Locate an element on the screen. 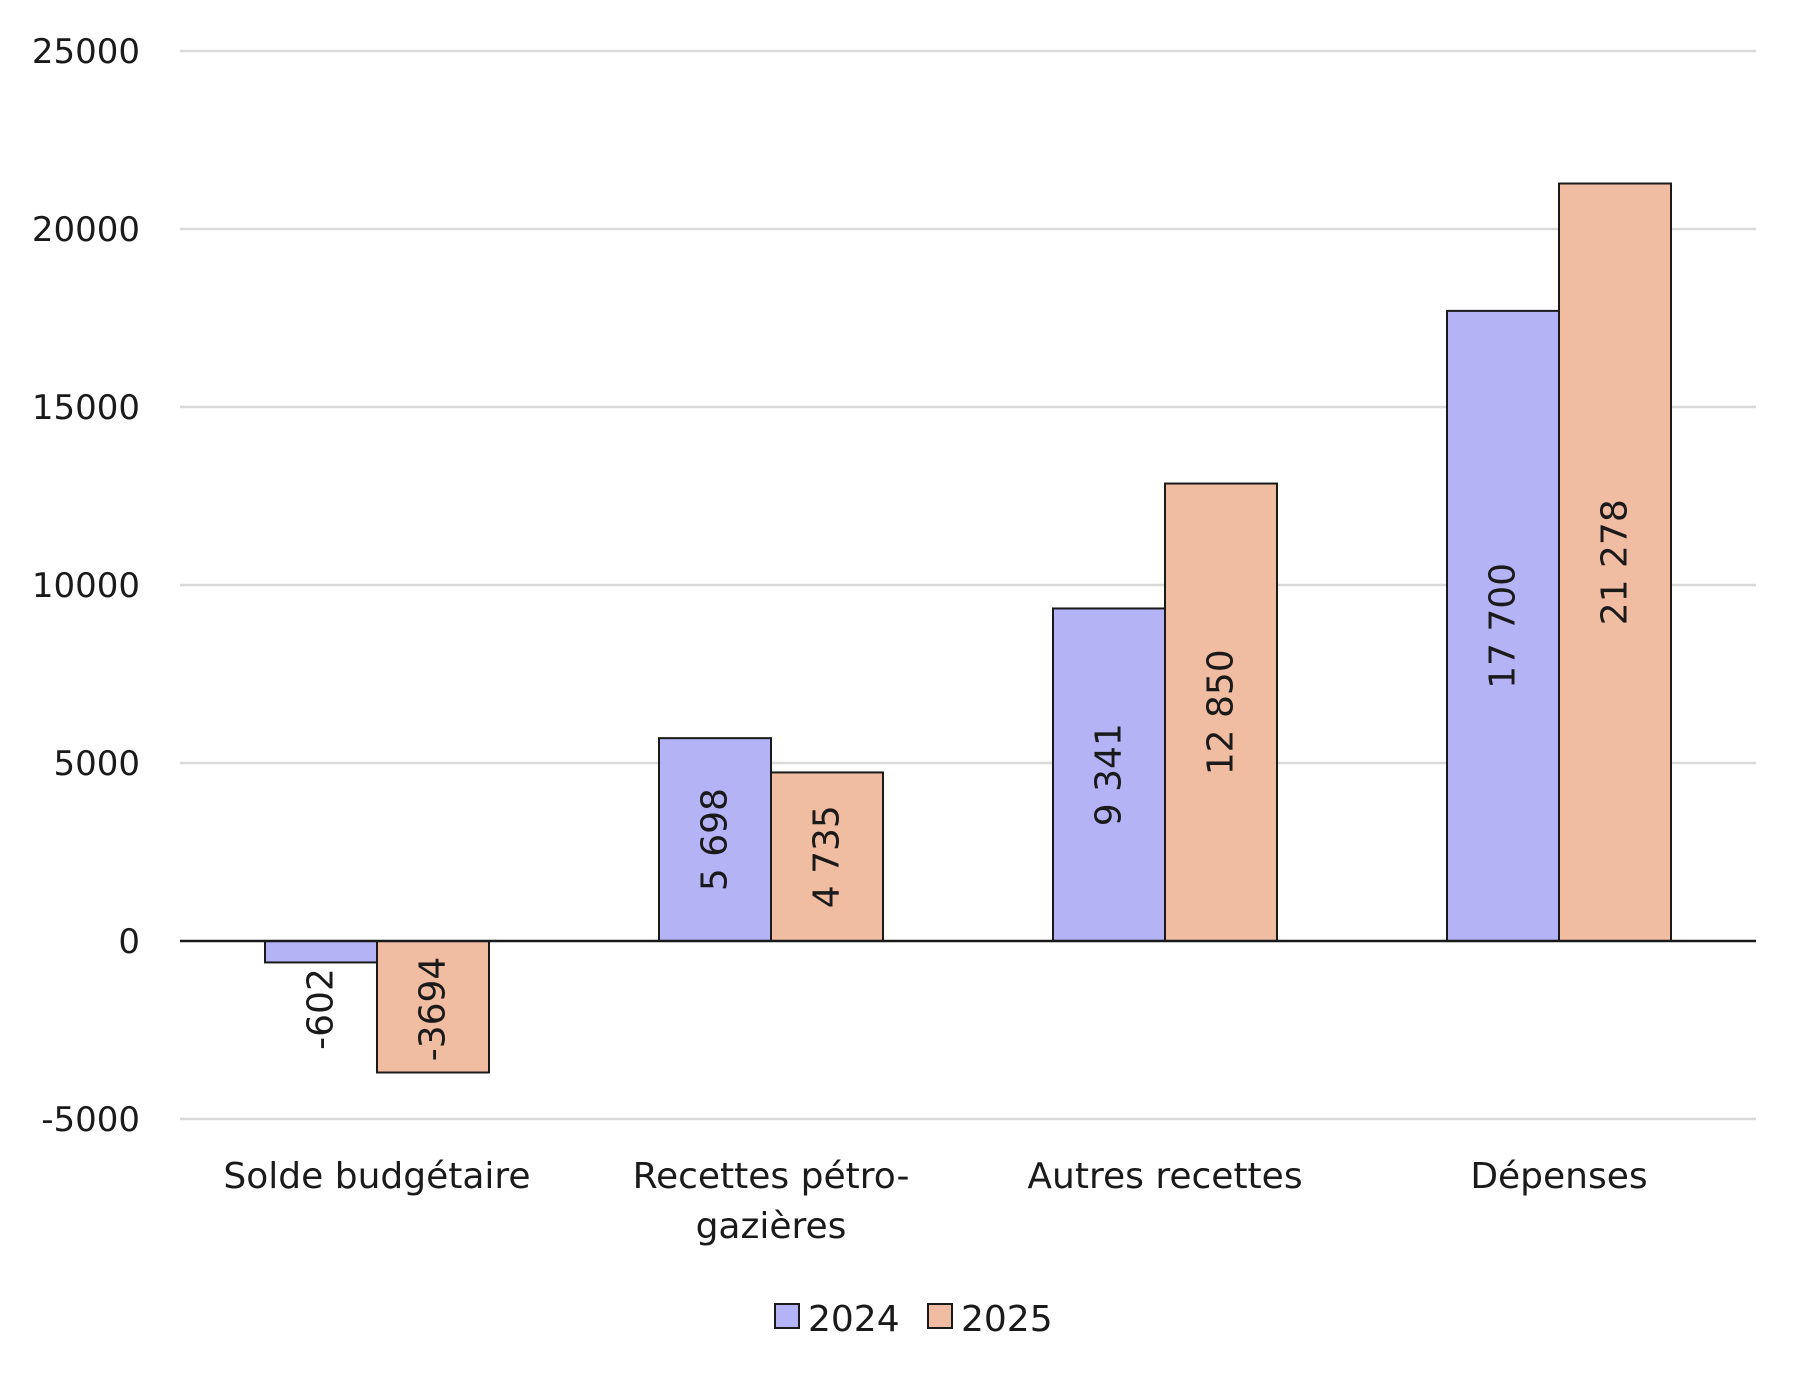 This screenshot has height=1378, width=1798. legend-label-2024: 2024 is located at coordinates (854, 1319).